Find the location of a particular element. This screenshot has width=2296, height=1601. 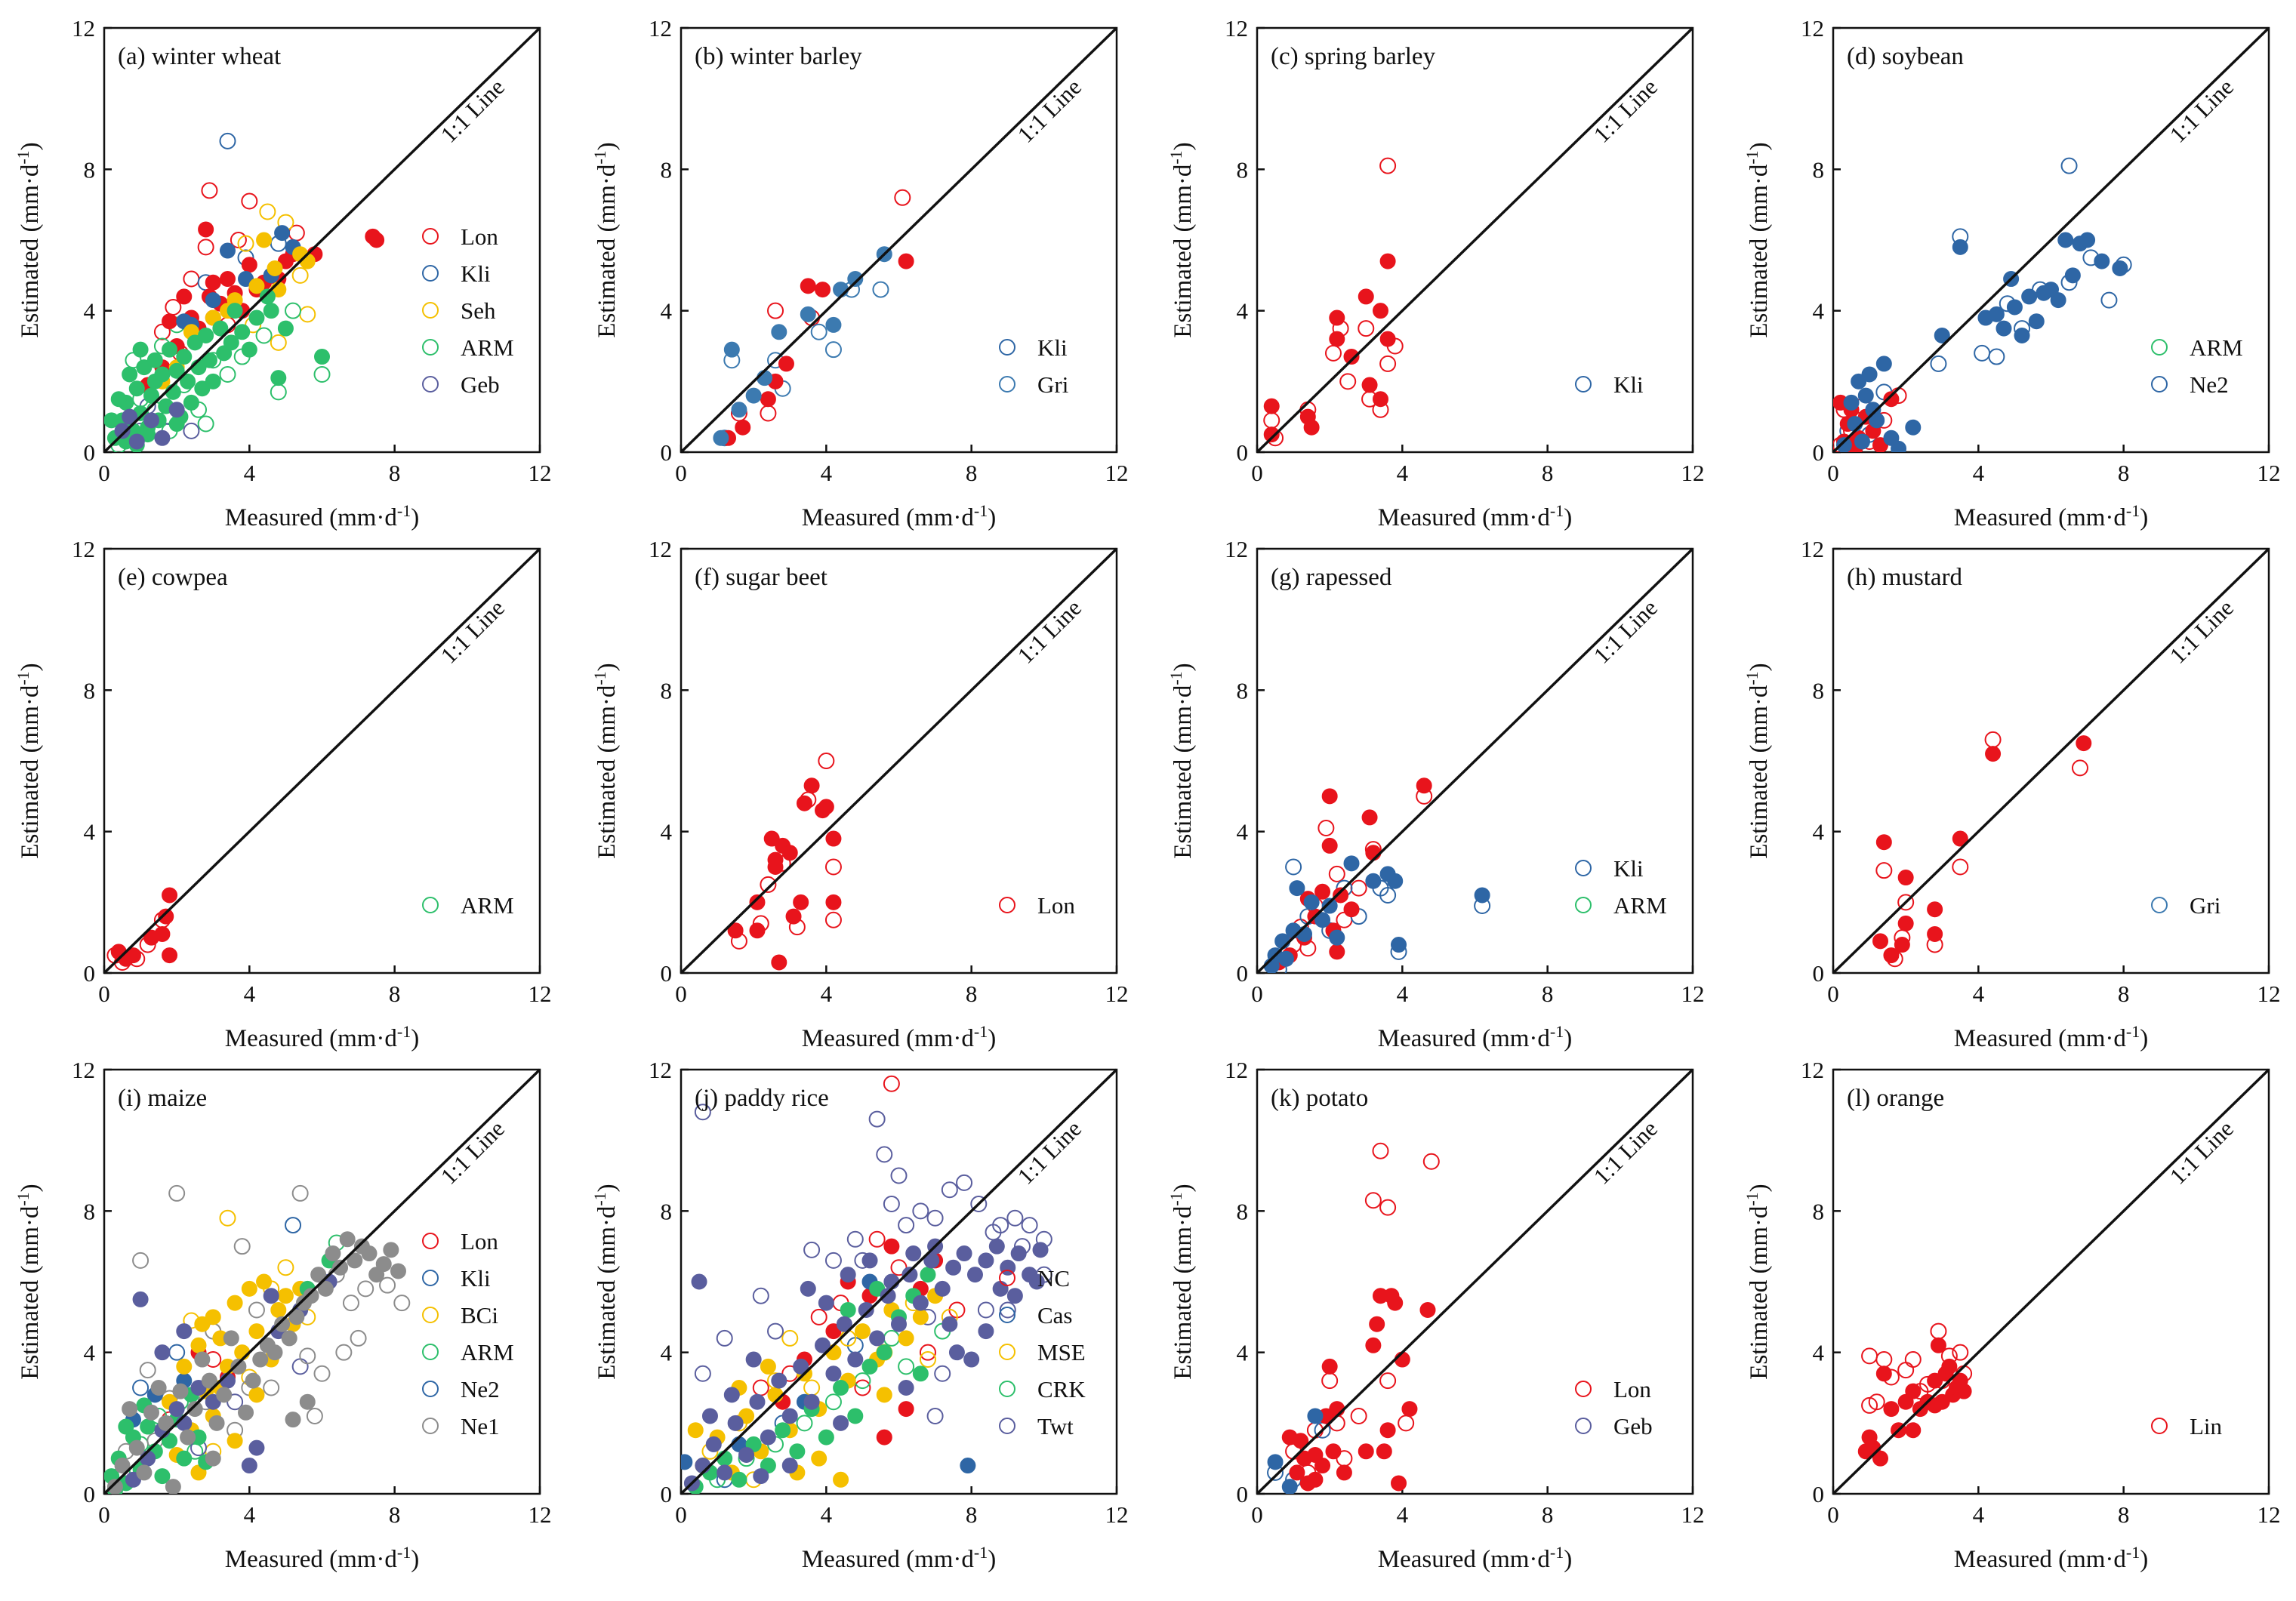

data-point-filled-bci is located at coordinates (264, 1282).